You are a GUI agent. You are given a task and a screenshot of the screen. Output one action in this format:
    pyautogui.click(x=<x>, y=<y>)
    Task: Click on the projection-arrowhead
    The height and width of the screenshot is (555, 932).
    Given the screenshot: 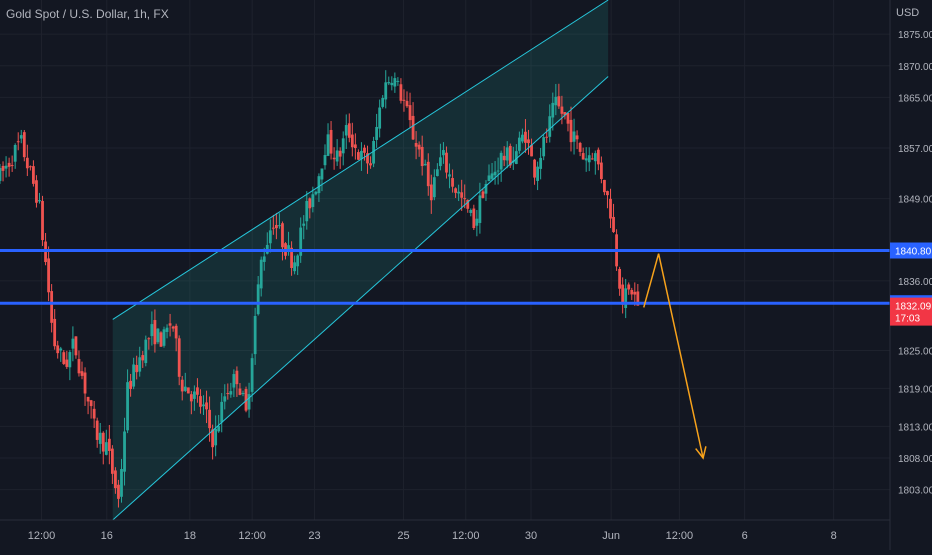 What is the action you would take?
    pyautogui.click(x=701, y=453)
    